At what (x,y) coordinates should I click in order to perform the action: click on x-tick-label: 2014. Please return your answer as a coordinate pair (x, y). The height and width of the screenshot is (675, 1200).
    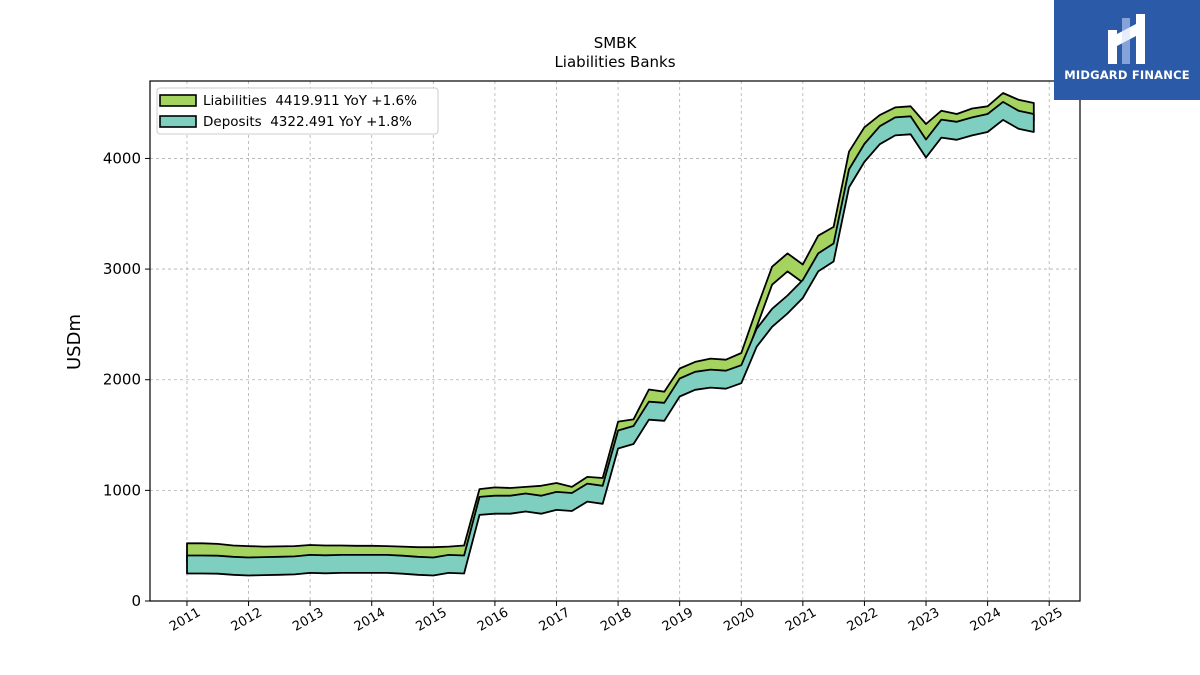
    Looking at the image, I should click on (370, 620).